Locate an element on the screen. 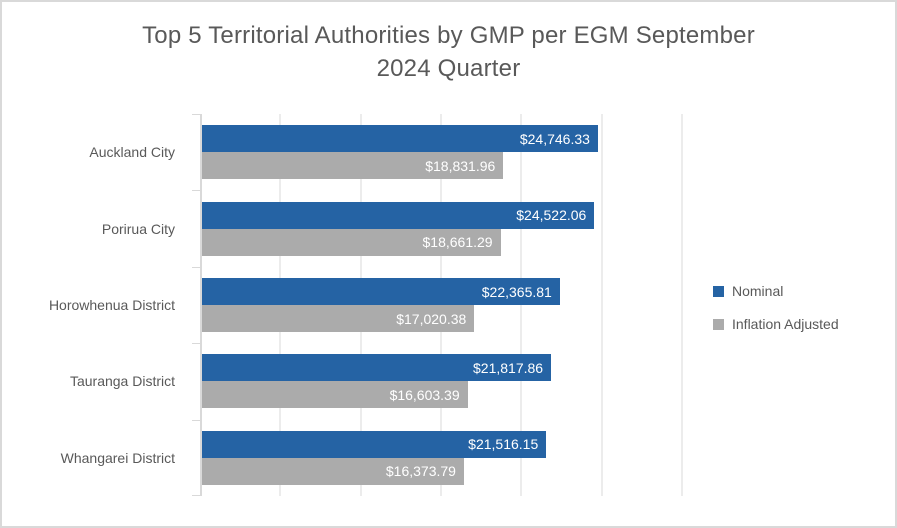 The image size is (897, 528). data-label: $16,603.39 is located at coordinates (424, 394).